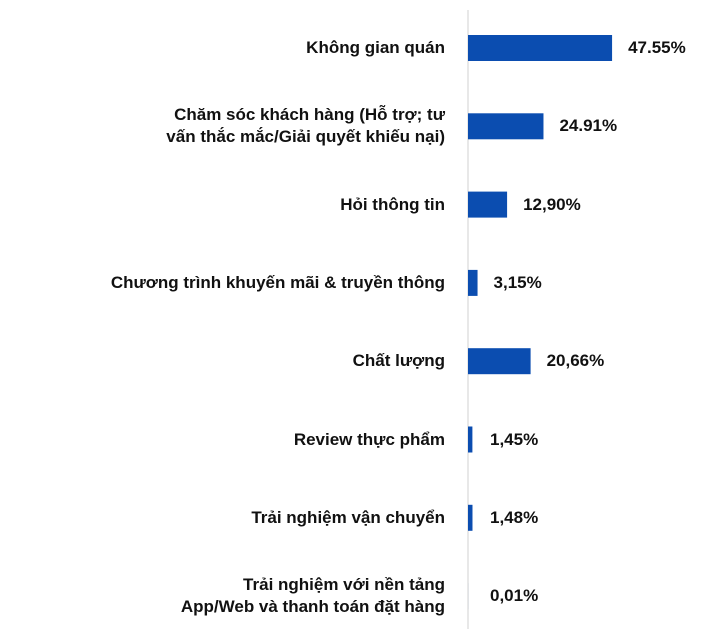  I want to click on category-label: Không gian quán, so click(375, 47).